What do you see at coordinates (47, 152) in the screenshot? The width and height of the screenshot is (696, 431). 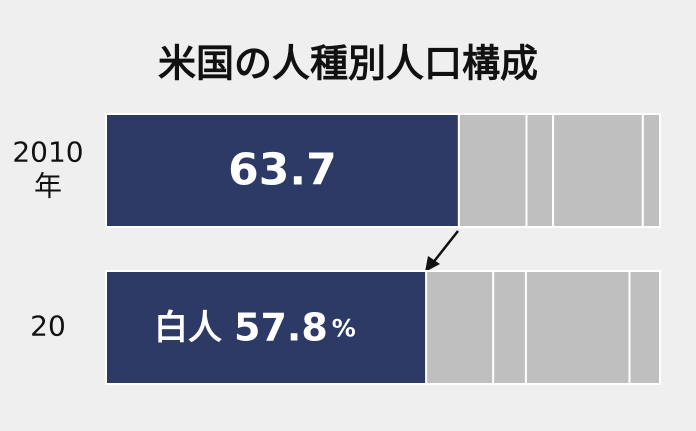 I see `category-label-line: 2010` at bounding box center [47, 152].